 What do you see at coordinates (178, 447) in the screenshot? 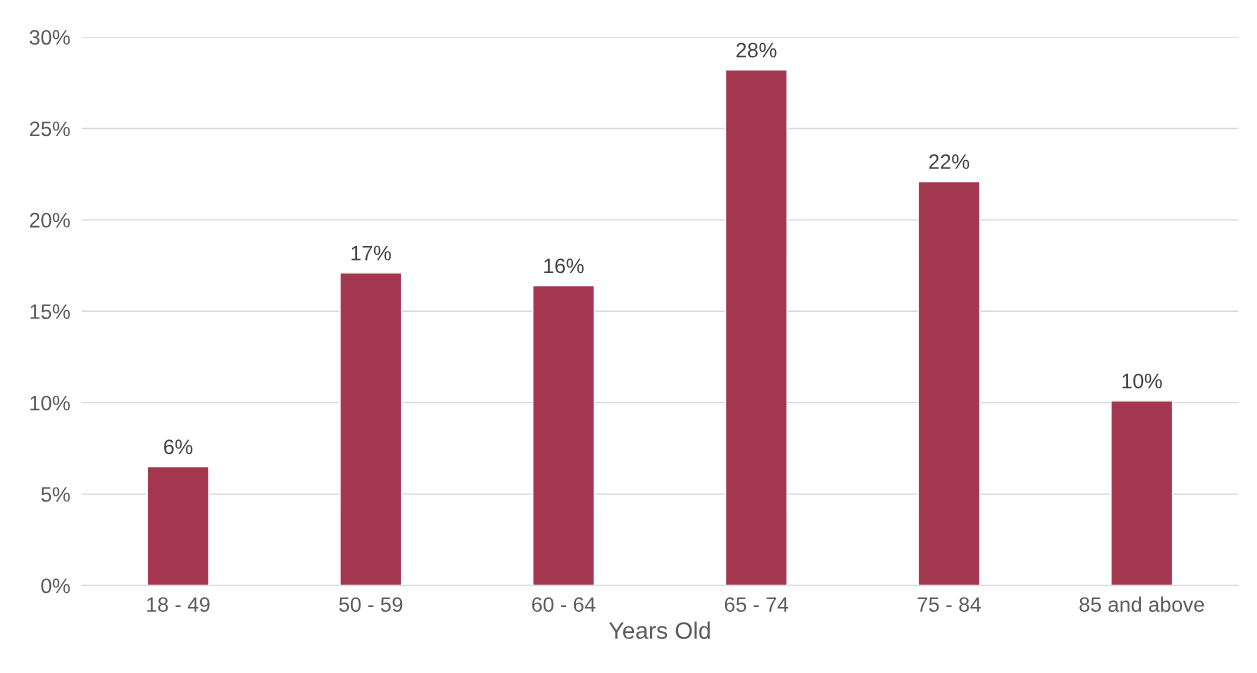
I see `data-label: 6%` at bounding box center [178, 447].